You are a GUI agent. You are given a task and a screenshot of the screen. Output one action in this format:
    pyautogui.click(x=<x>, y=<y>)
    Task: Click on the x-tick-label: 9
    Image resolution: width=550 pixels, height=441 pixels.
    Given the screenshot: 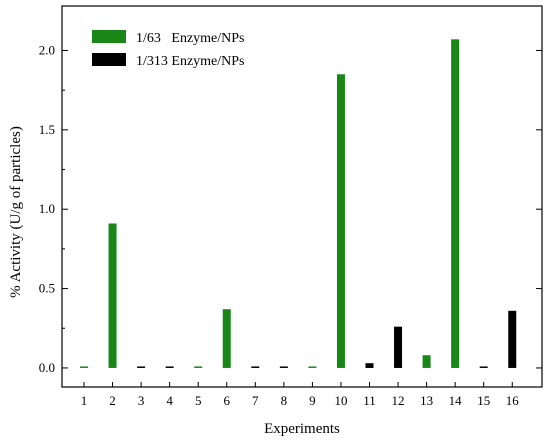 What is the action you would take?
    pyautogui.click(x=312, y=400)
    